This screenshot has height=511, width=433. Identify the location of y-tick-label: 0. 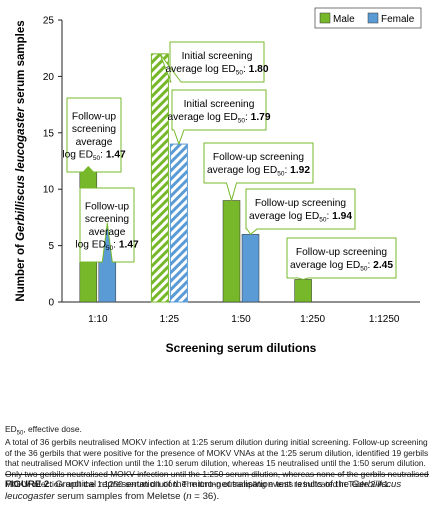
(51, 303).